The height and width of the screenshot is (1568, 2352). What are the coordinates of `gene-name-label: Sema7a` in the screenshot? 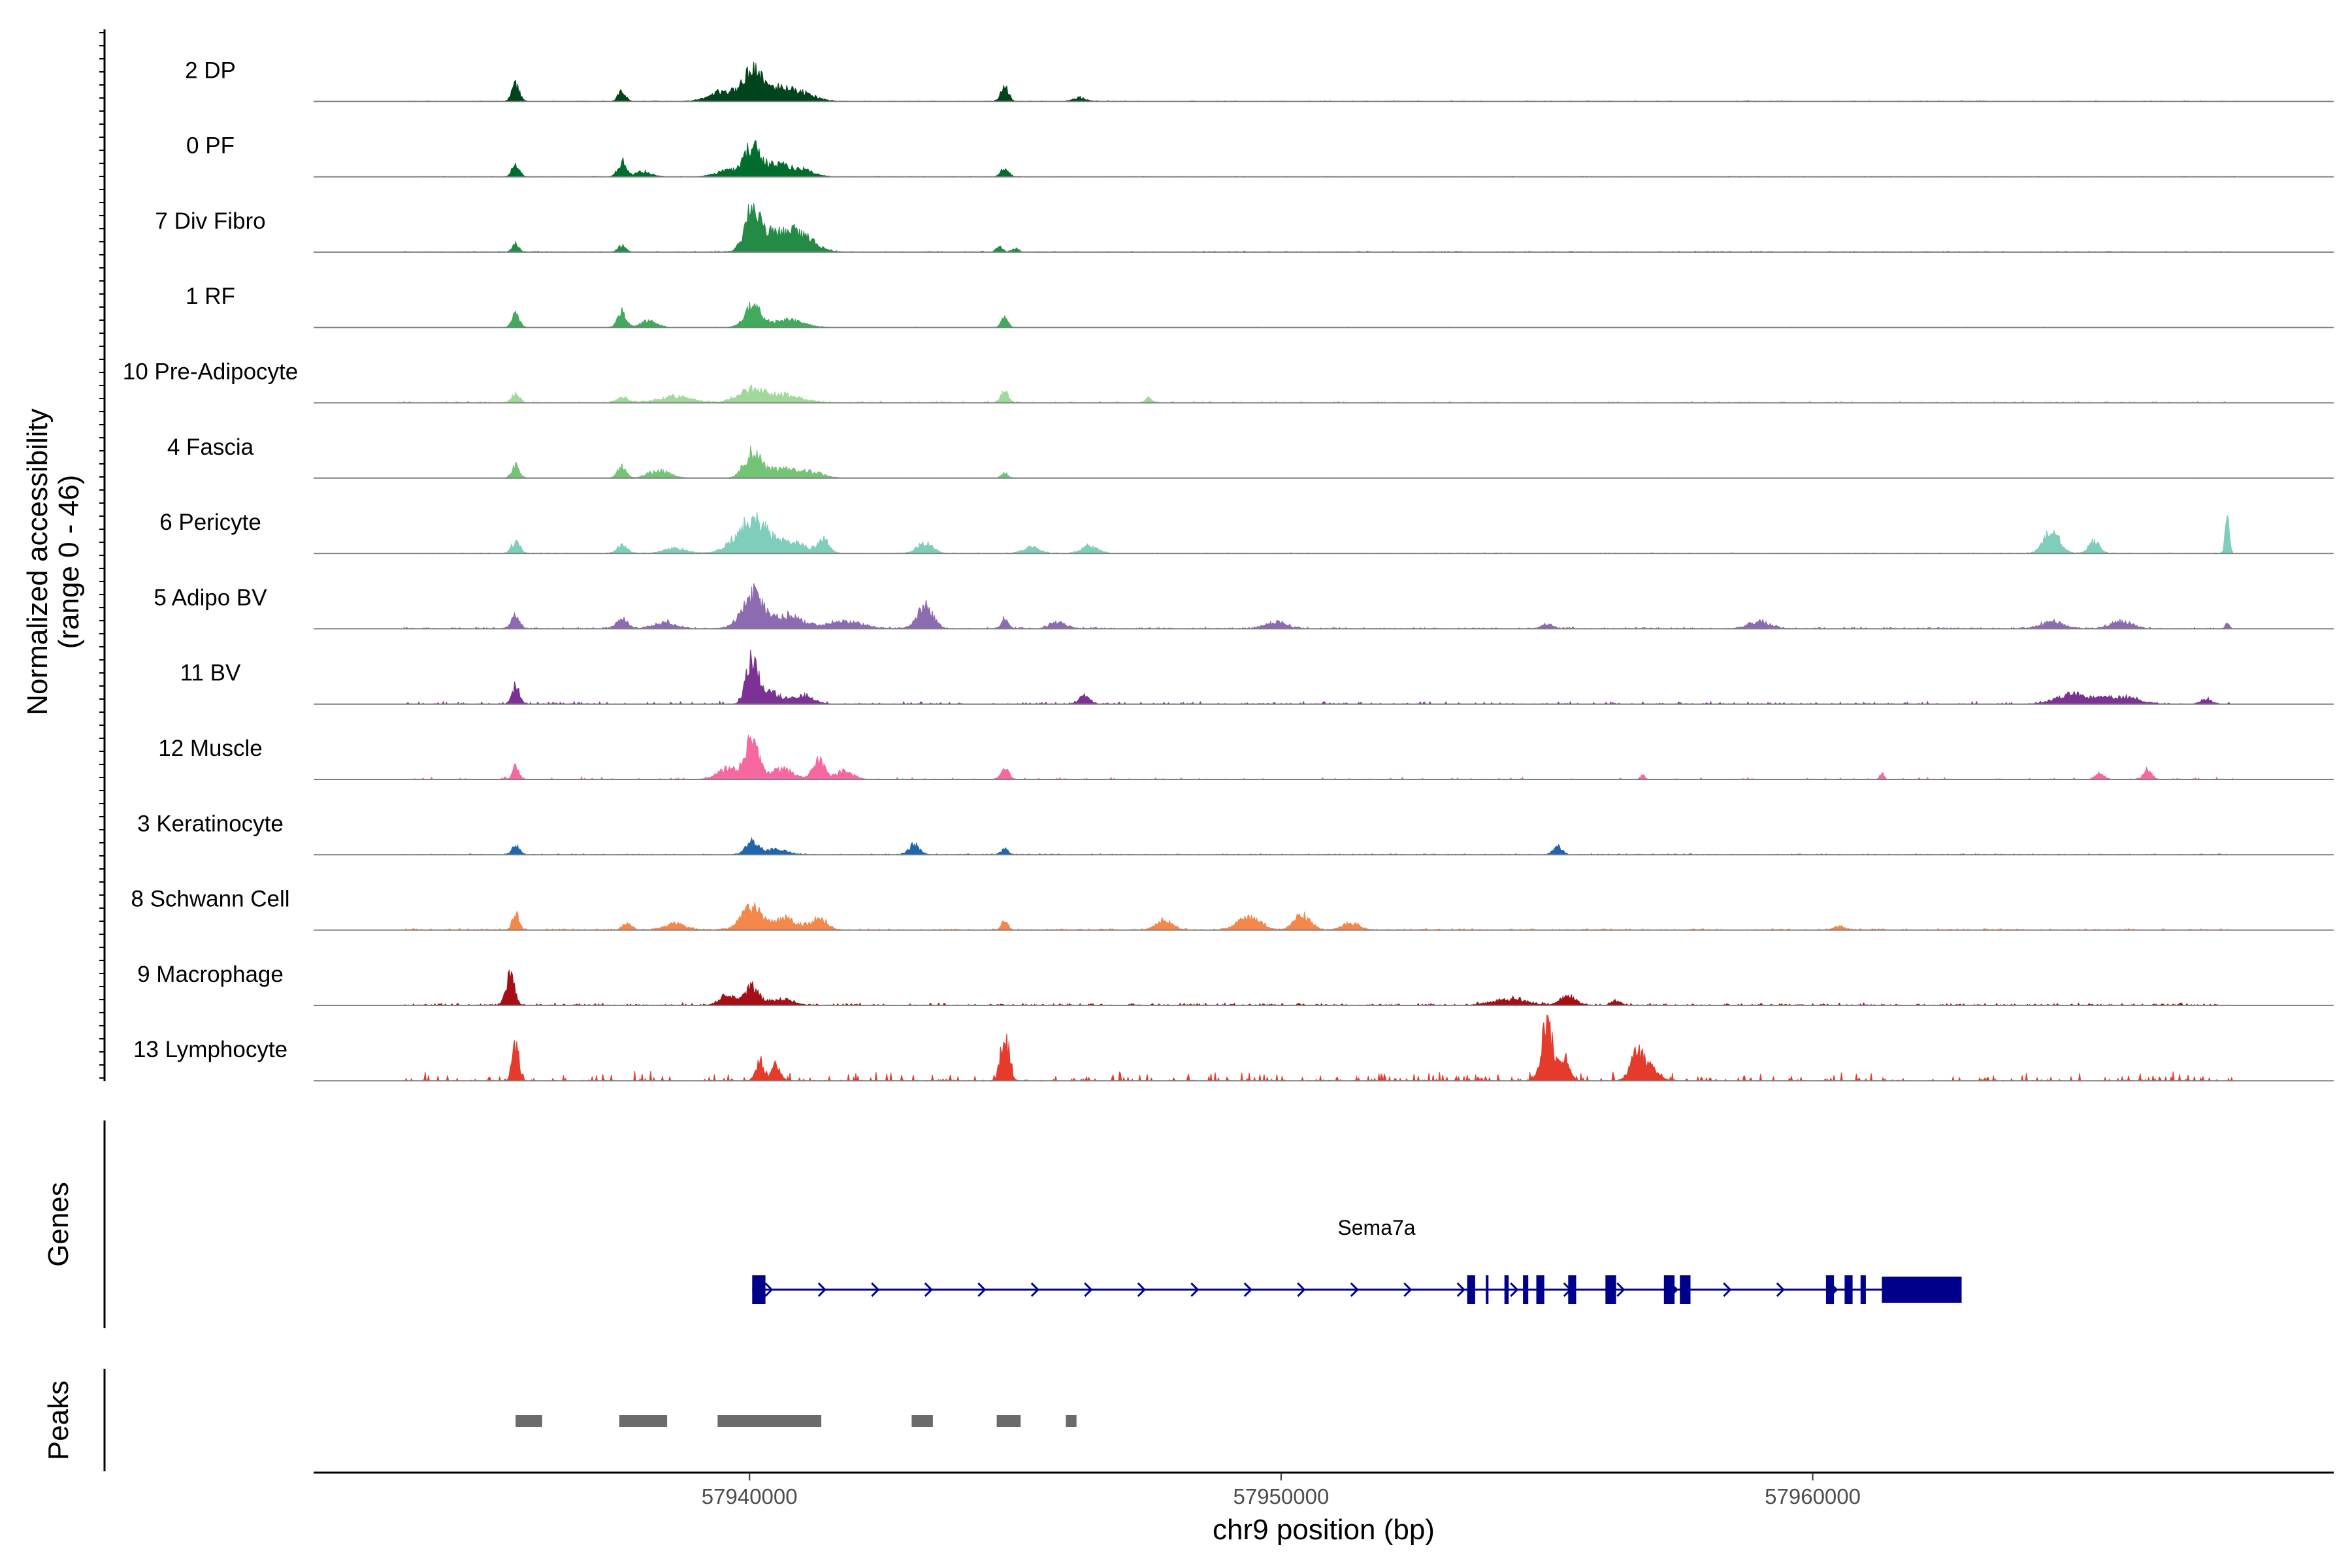 It's located at (1376, 1227).